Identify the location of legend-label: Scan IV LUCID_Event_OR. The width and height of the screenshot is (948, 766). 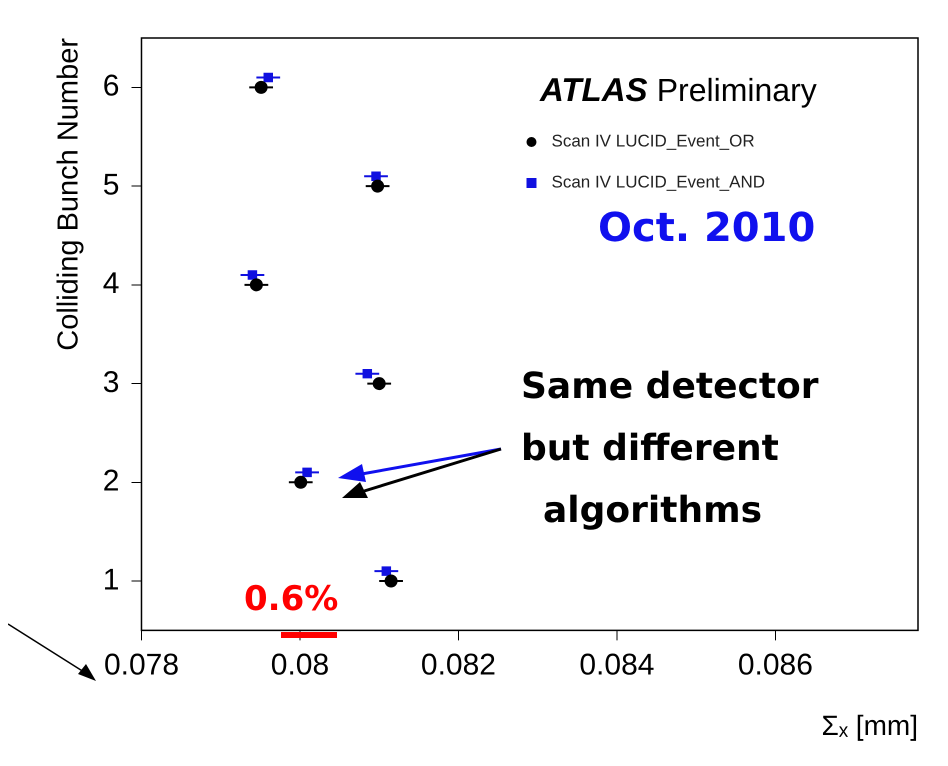
(653, 141).